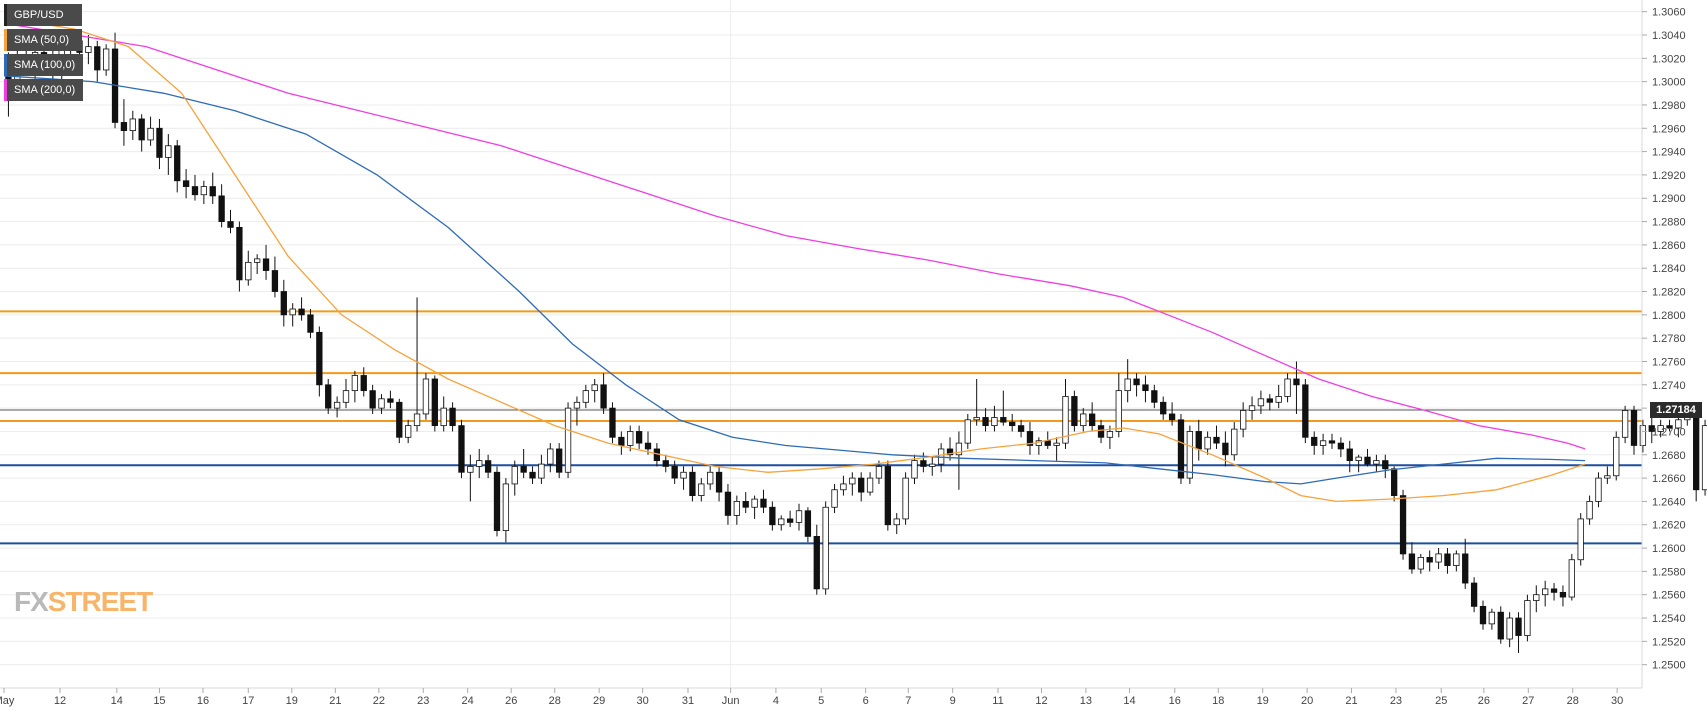  I want to click on x-tick-label: 16, so click(1175, 701).